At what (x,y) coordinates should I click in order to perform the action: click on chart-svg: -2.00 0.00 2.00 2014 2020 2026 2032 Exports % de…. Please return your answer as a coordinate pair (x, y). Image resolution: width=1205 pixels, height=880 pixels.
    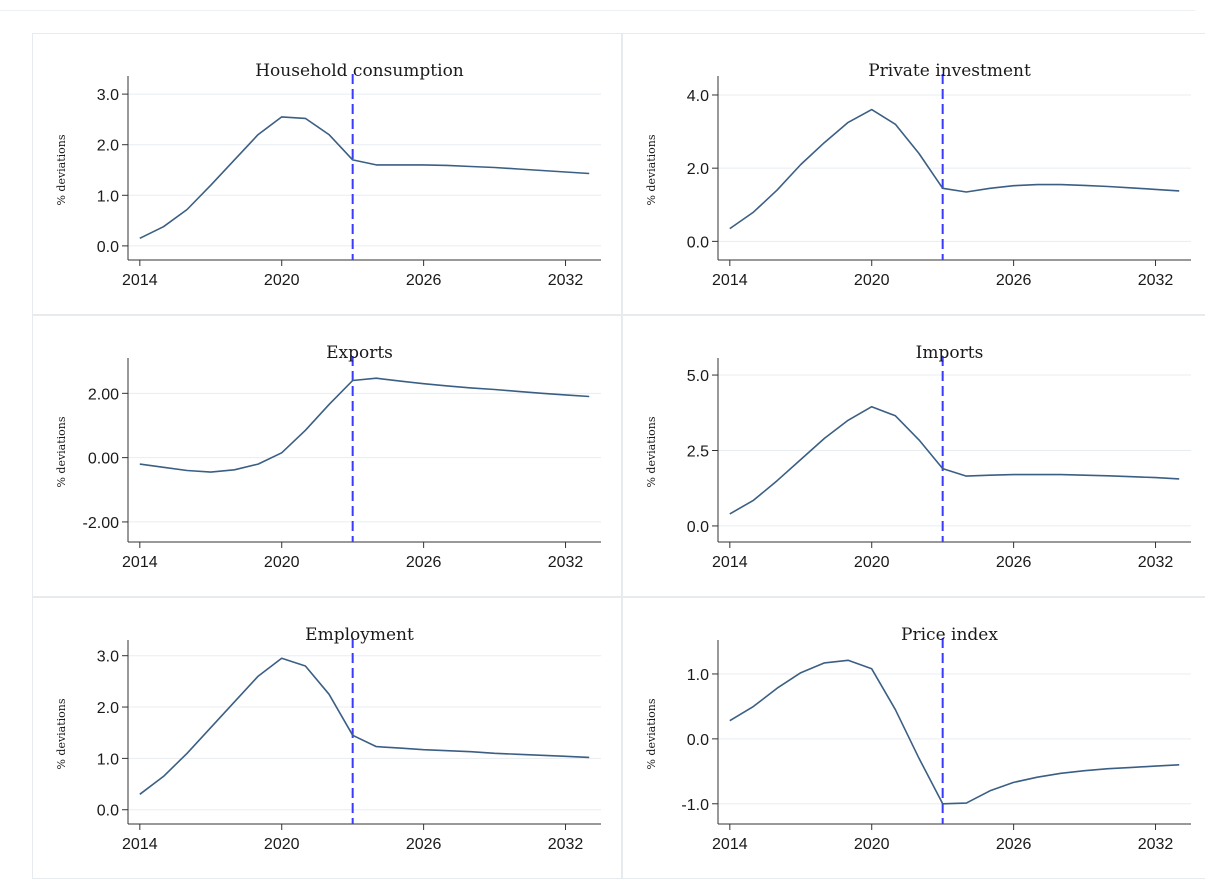
    Looking at the image, I should click on (328, 457).